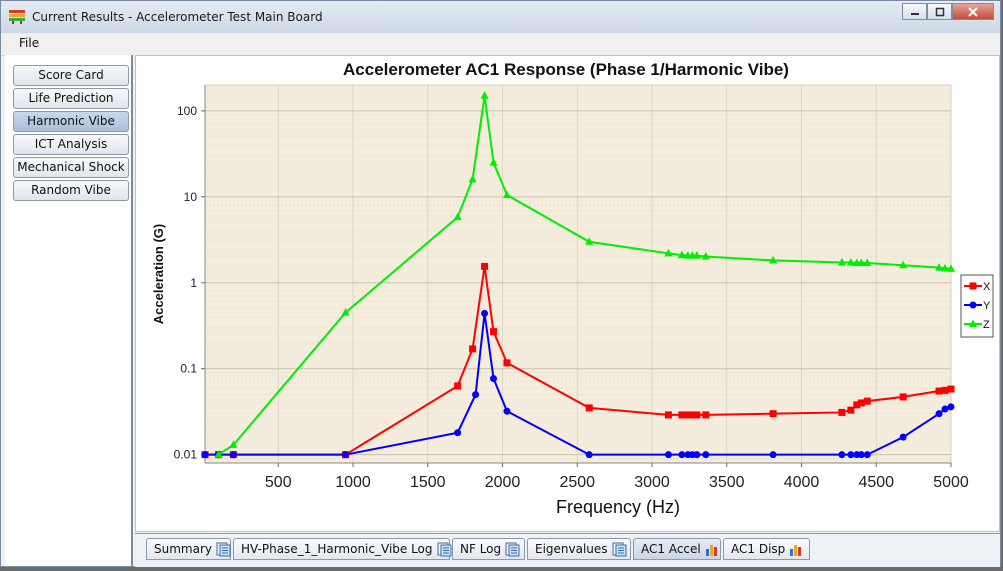 The width and height of the screenshot is (1003, 571). What do you see at coordinates (914, 11) in the screenshot?
I see `minimize-icon` at bounding box center [914, 11].